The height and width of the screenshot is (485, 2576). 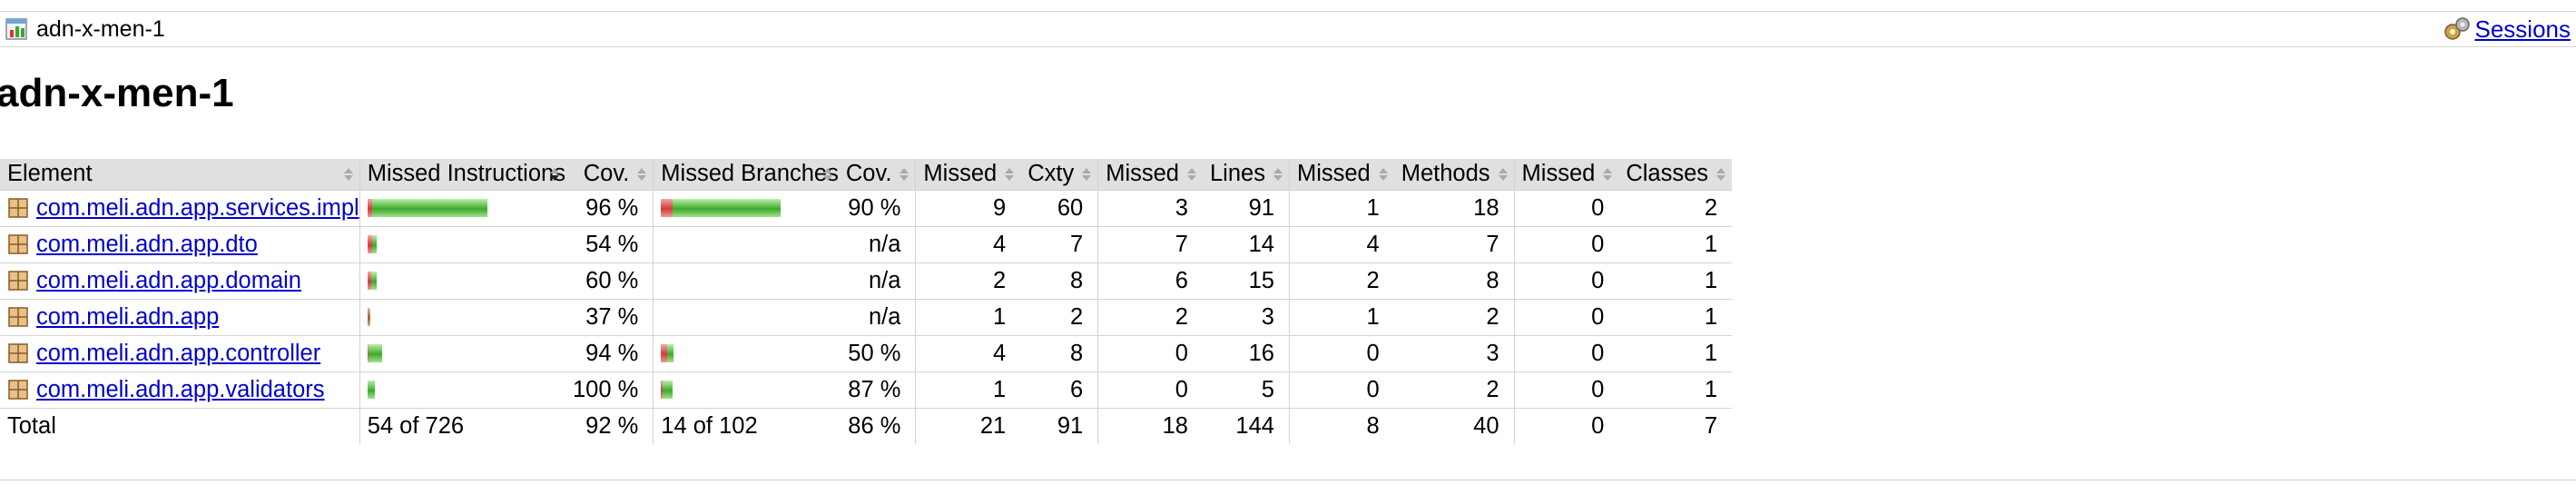 I want to click on package-link: com.meli.adn.app.controller, so click(x=178, y=353).